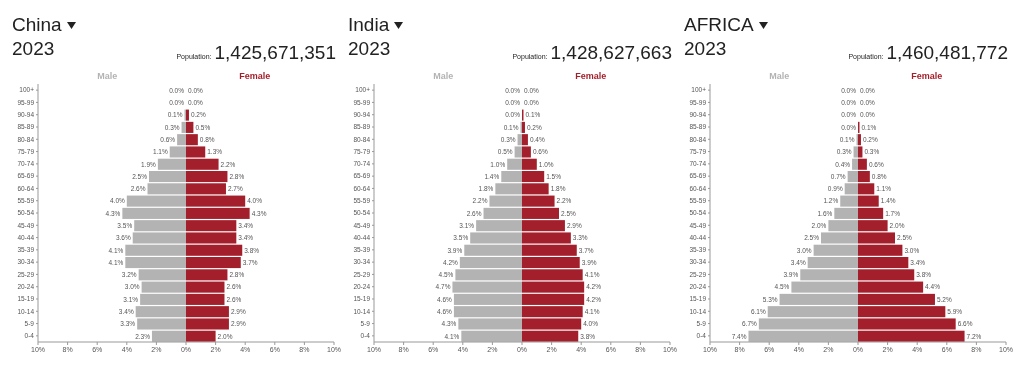 Image resolution: width=1024 pixels, height=371 pixels. I want to click on text: 1,425,671,351, so click(275, 53).